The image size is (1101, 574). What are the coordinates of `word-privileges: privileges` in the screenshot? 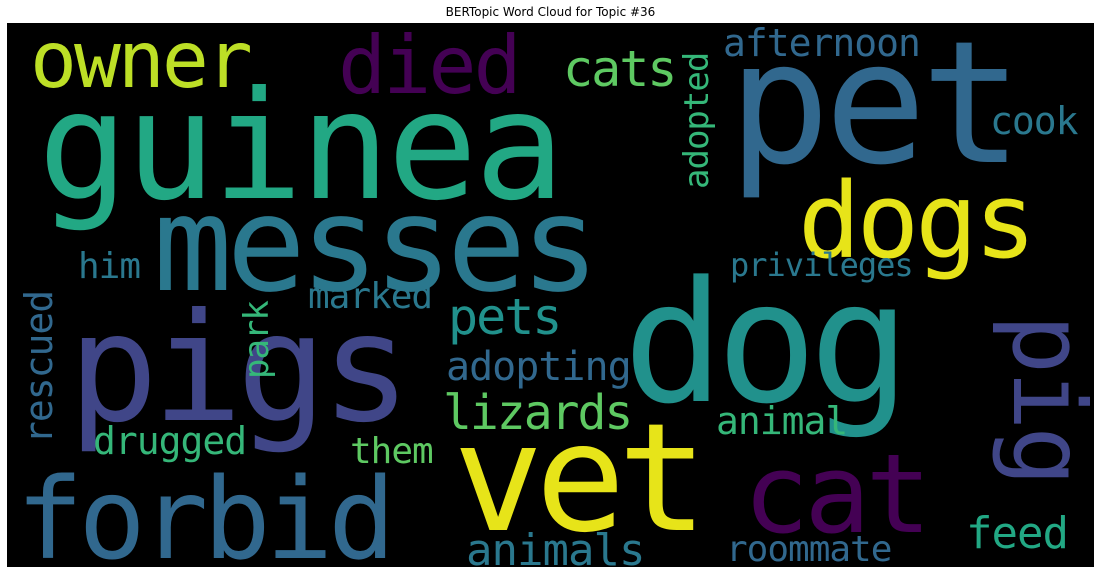 It's located at (822, 265).